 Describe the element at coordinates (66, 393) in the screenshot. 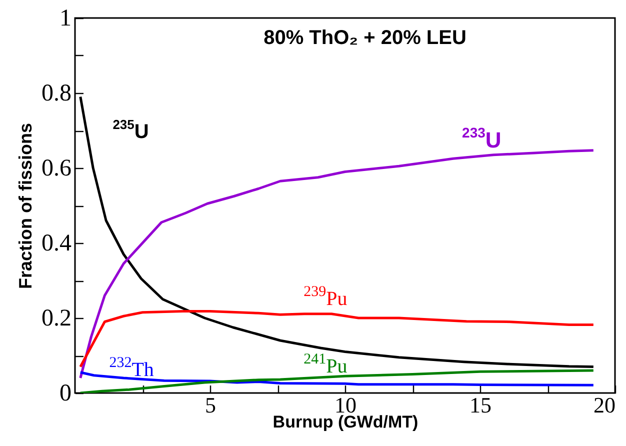

I see `y-tick-label: 0` at that location.